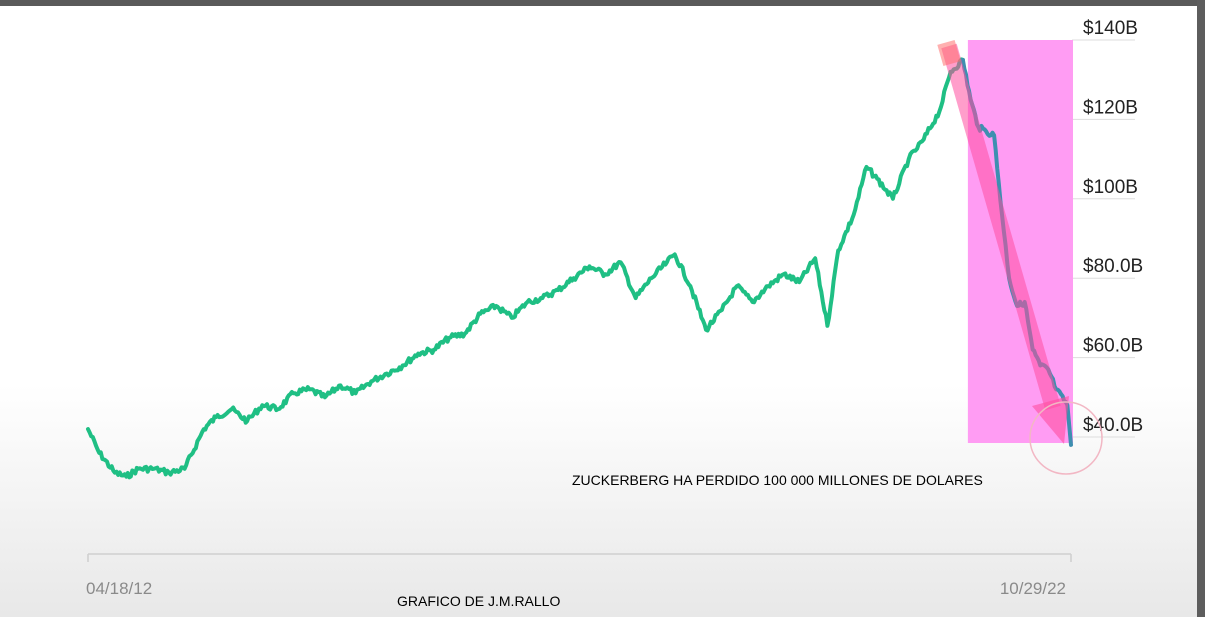  Describe the element at coordinates (1113, 227) in the screenshot. I see `y-tick-labels: $140B $120B $100B $80.0B $60.0B $40.0B` at that location.